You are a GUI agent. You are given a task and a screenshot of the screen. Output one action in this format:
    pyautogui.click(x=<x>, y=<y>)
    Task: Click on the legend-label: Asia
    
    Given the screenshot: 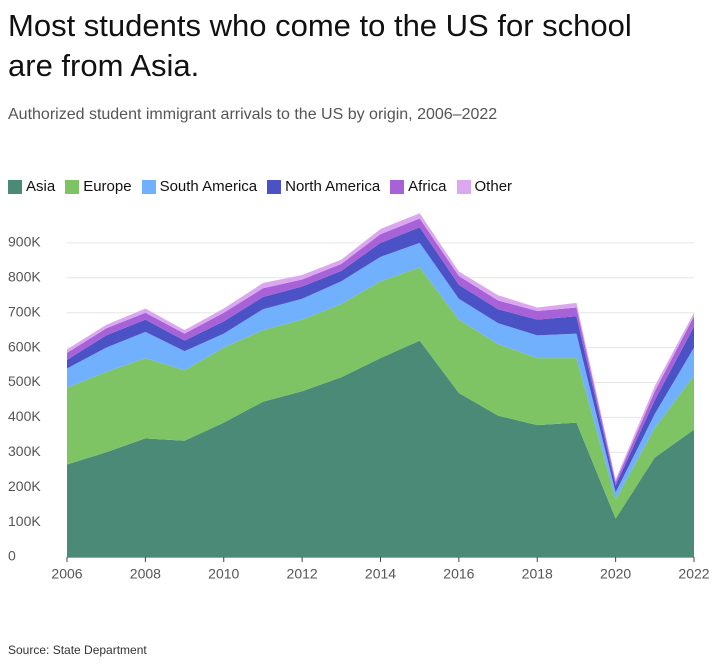 What is the action you would take?
    pyautogui.click(x=41, y=186)
    